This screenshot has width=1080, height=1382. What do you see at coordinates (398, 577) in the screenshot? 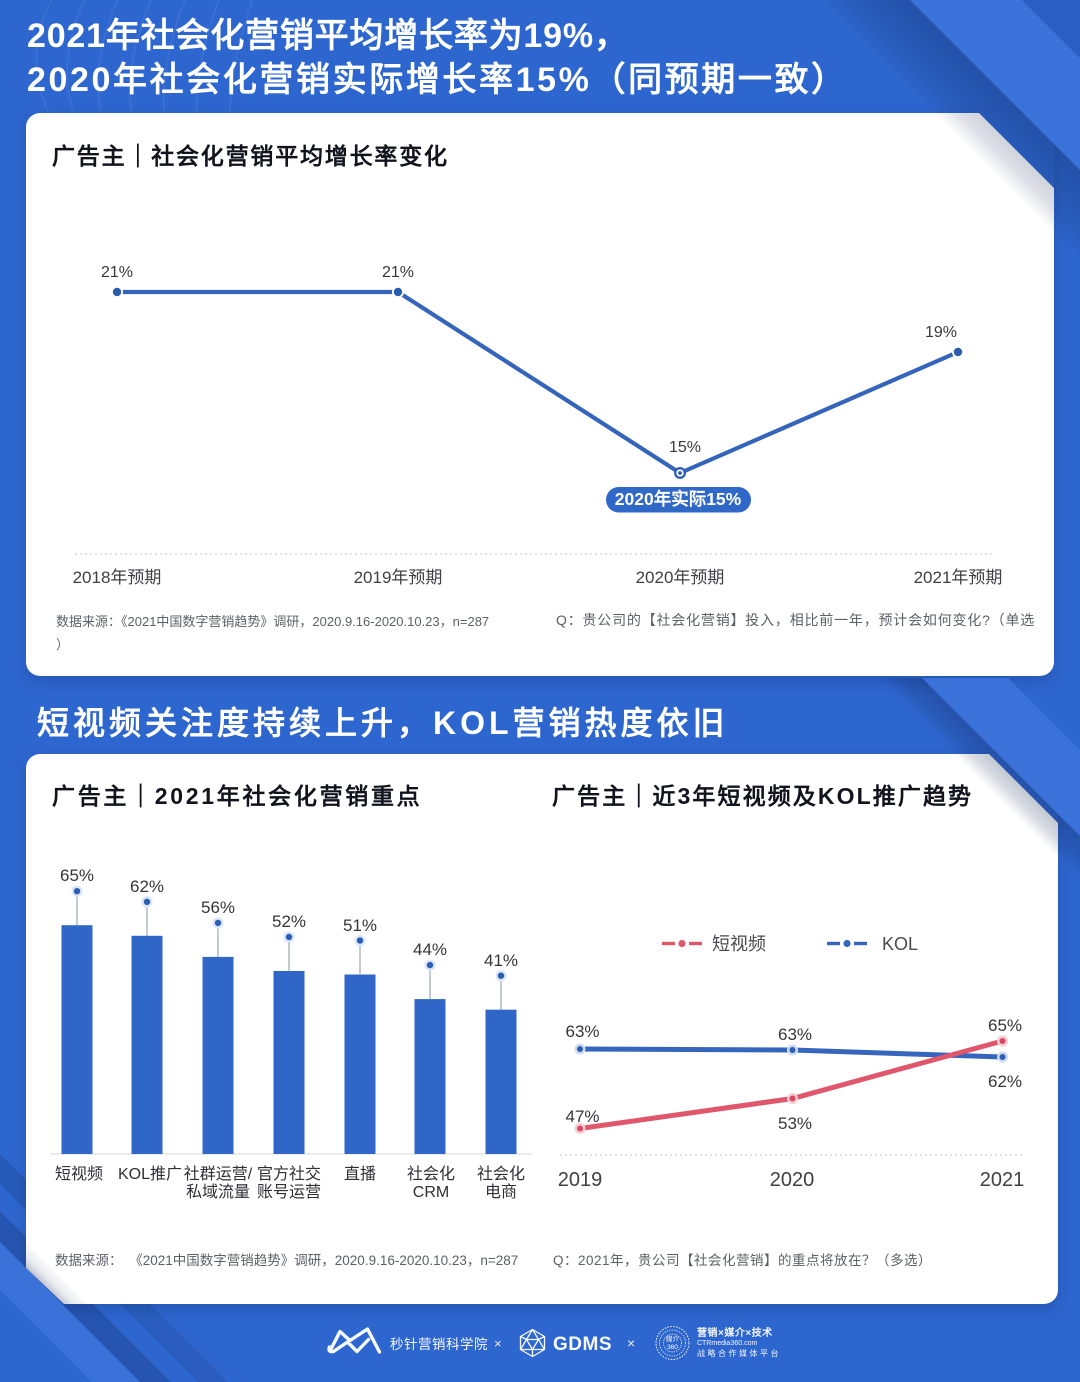
I see `svg-text: 2019年预期` at bounding box center [398, 577].